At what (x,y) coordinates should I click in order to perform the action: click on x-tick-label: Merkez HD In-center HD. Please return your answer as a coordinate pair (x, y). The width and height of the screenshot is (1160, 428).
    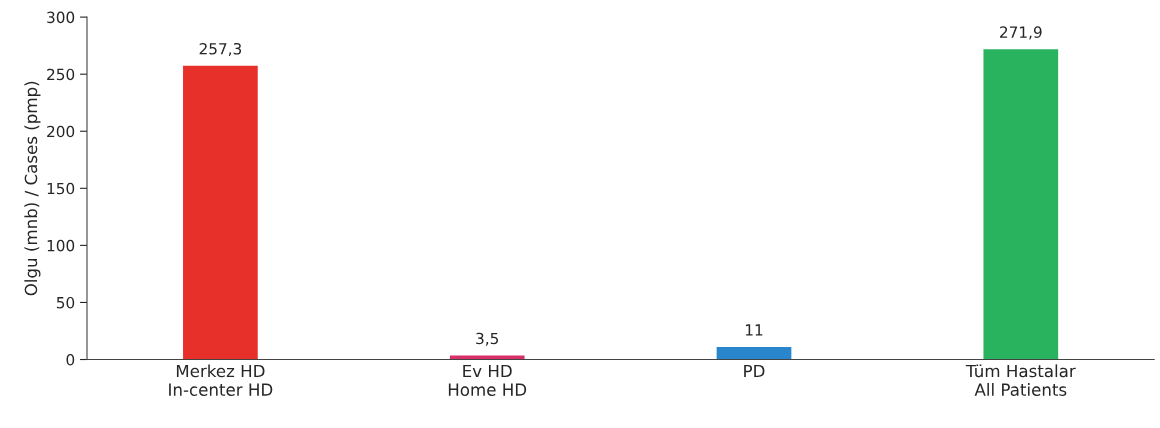
    Looking at the image, I should click on (221, 380).